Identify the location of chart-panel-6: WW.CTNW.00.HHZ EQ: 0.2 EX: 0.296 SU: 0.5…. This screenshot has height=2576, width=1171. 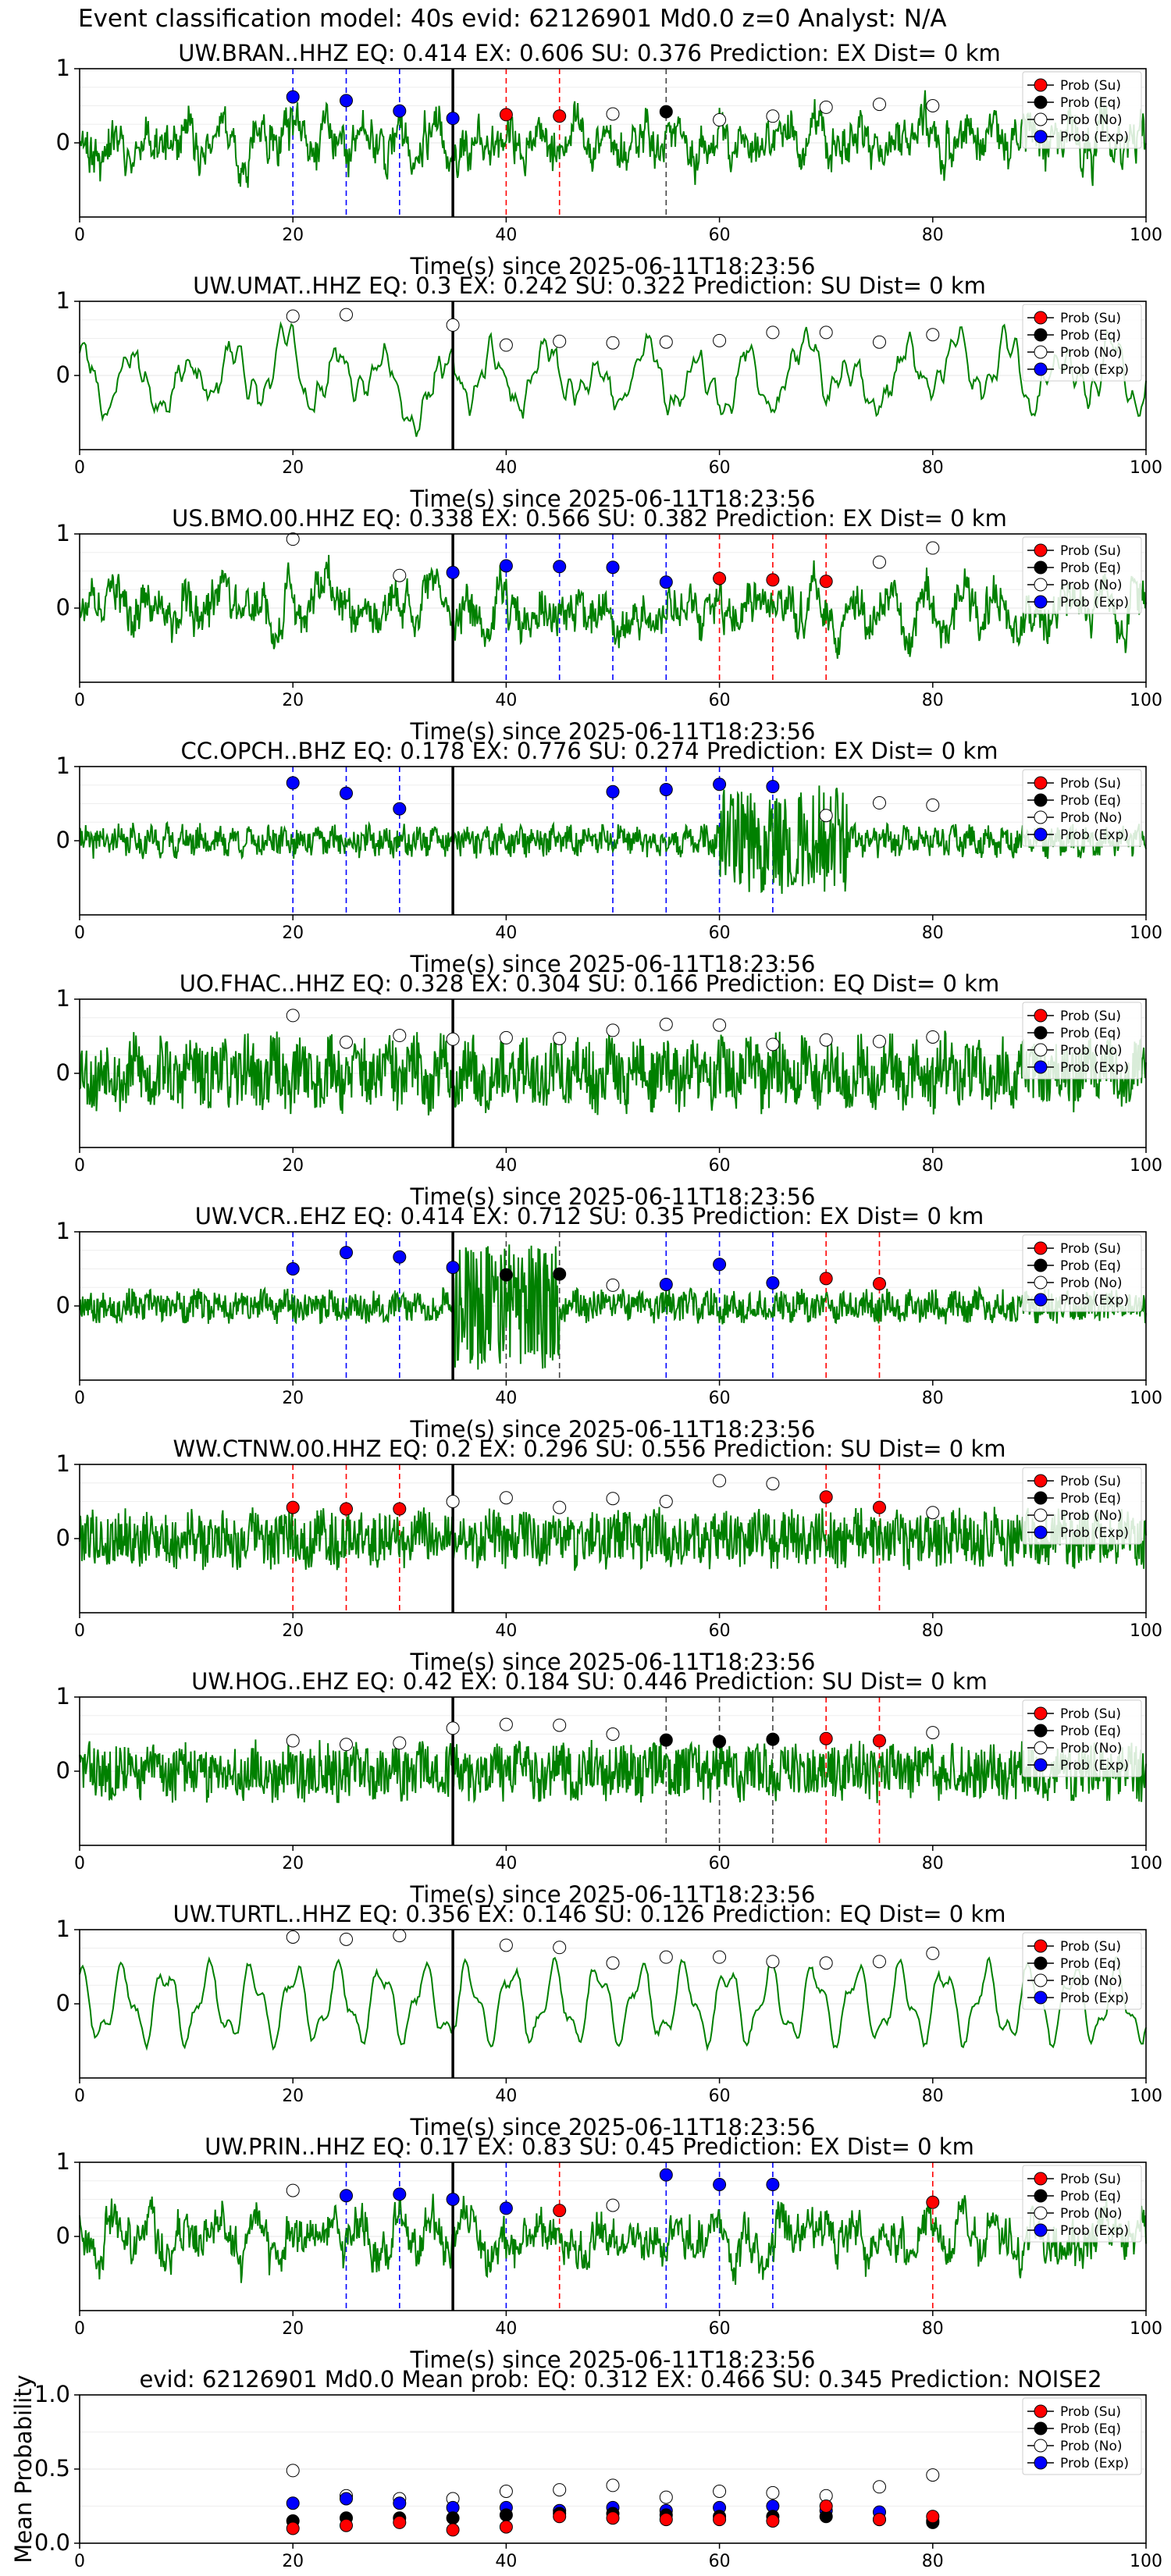
(609, 1555).